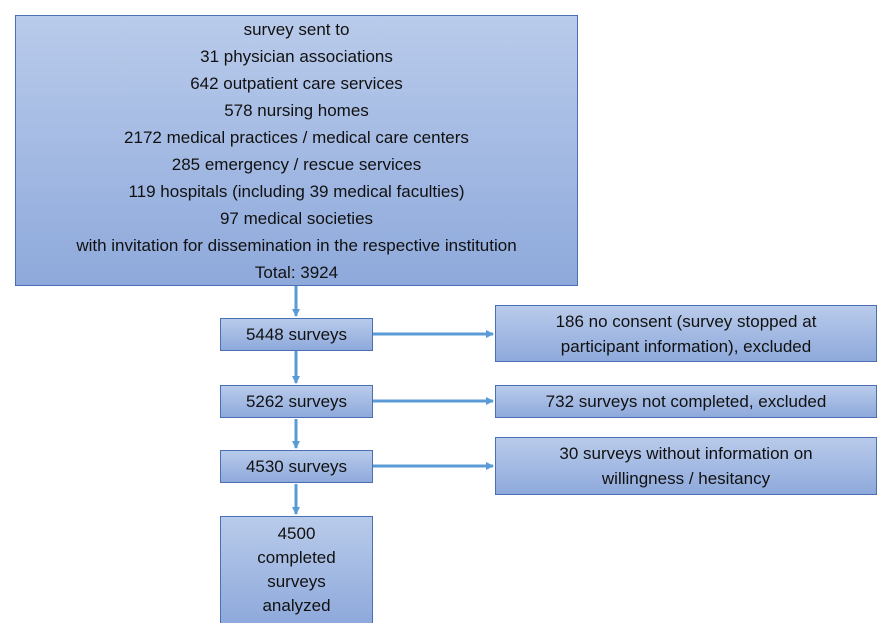  I want to click on box-text: 5262 surveys, so click(296, 401).